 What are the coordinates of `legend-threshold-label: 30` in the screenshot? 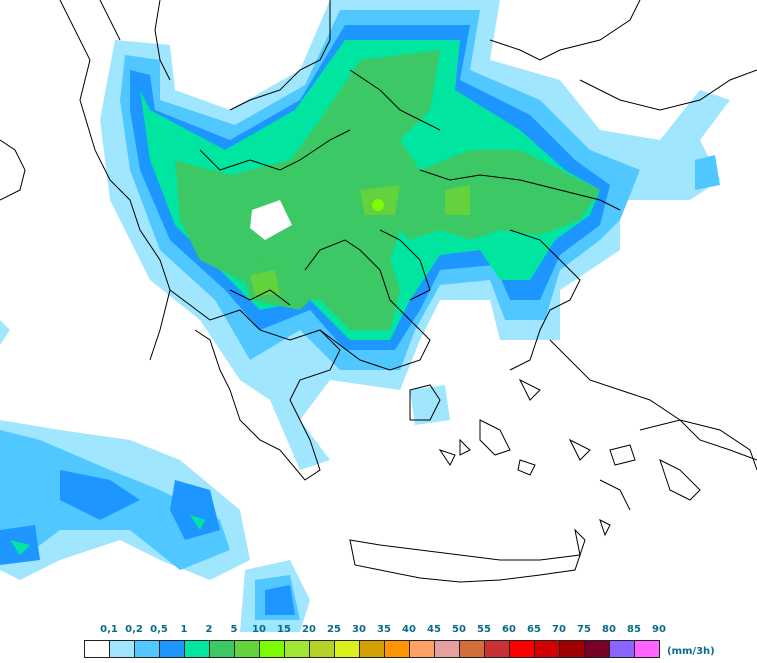 It's located at (359, 629).